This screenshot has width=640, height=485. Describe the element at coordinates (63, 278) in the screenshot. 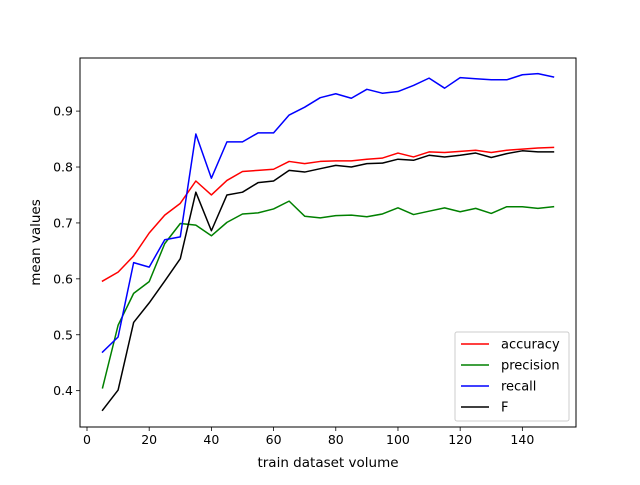

I see `y-tick-label: 0.6` at that location.